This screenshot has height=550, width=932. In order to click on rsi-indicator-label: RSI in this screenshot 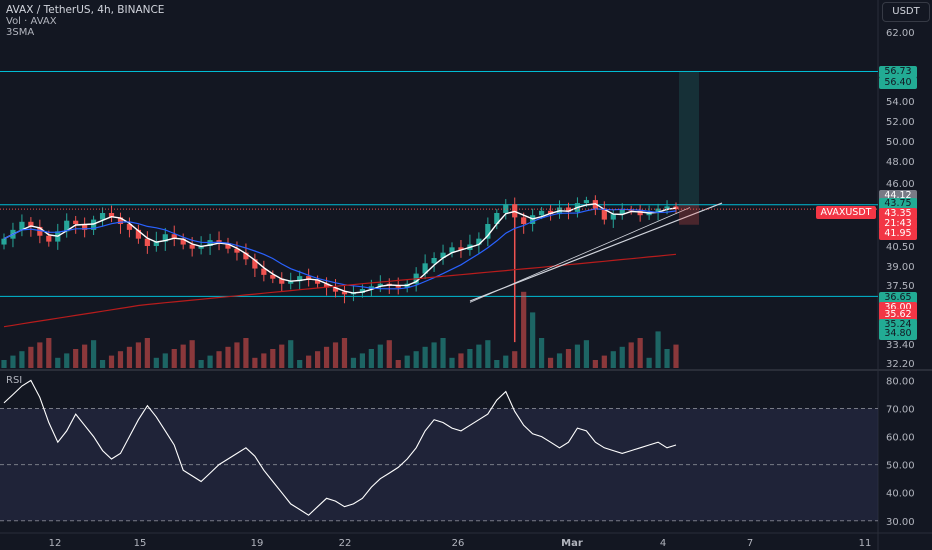, I will do `click(14, 380)`.